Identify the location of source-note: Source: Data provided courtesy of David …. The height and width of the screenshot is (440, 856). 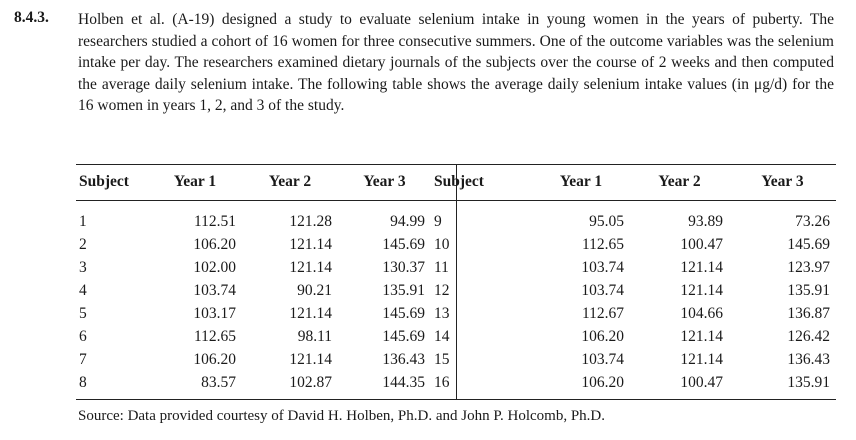
(342, 416).